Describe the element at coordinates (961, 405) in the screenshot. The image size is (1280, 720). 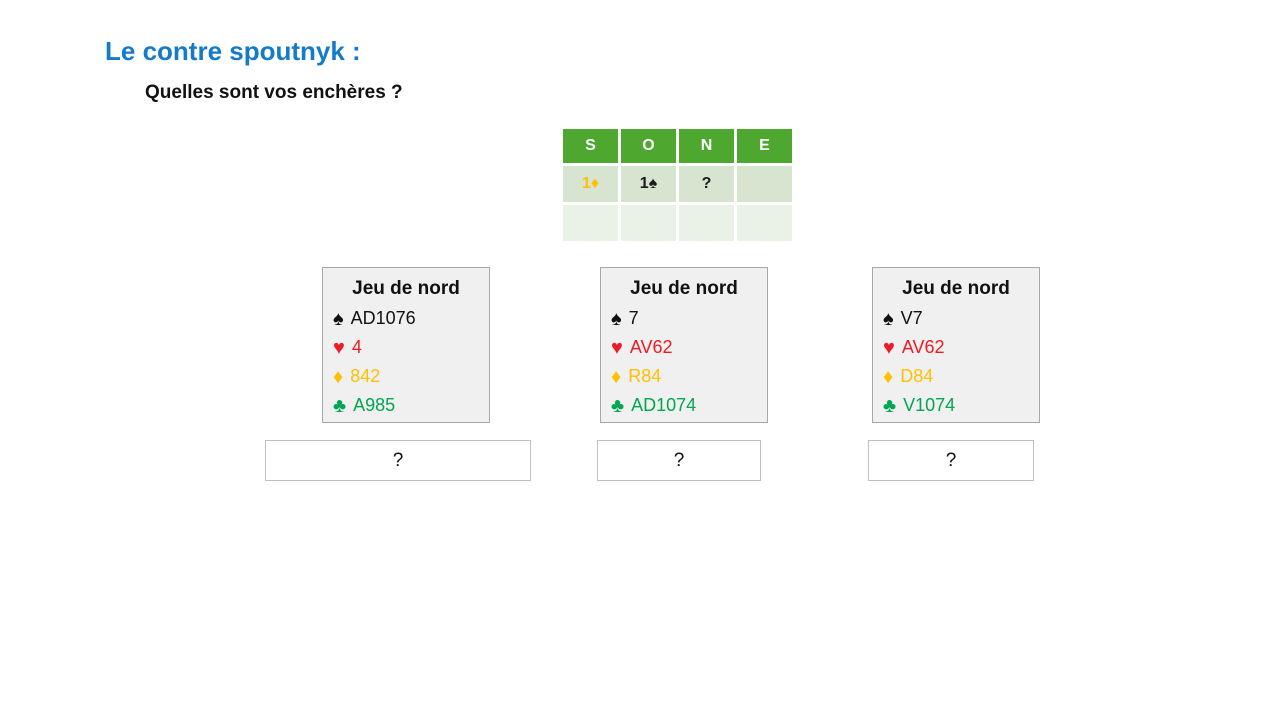
I see `hand-line-clubs: ♣ V1074` at that location.